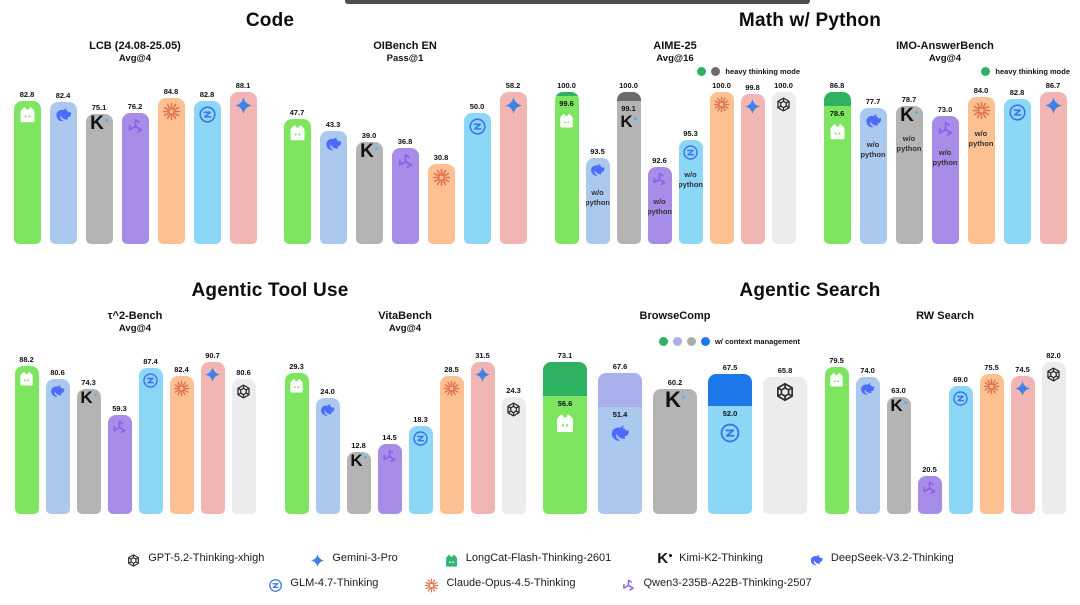  I want to click on legend-item-gemini: Gemini-3-Pro, so click(354, 558).